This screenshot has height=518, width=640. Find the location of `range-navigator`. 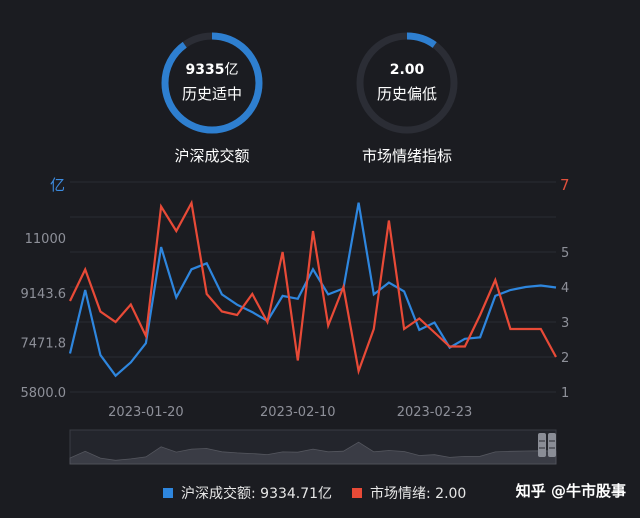

range-navigator is located at coordinates (313, 447).